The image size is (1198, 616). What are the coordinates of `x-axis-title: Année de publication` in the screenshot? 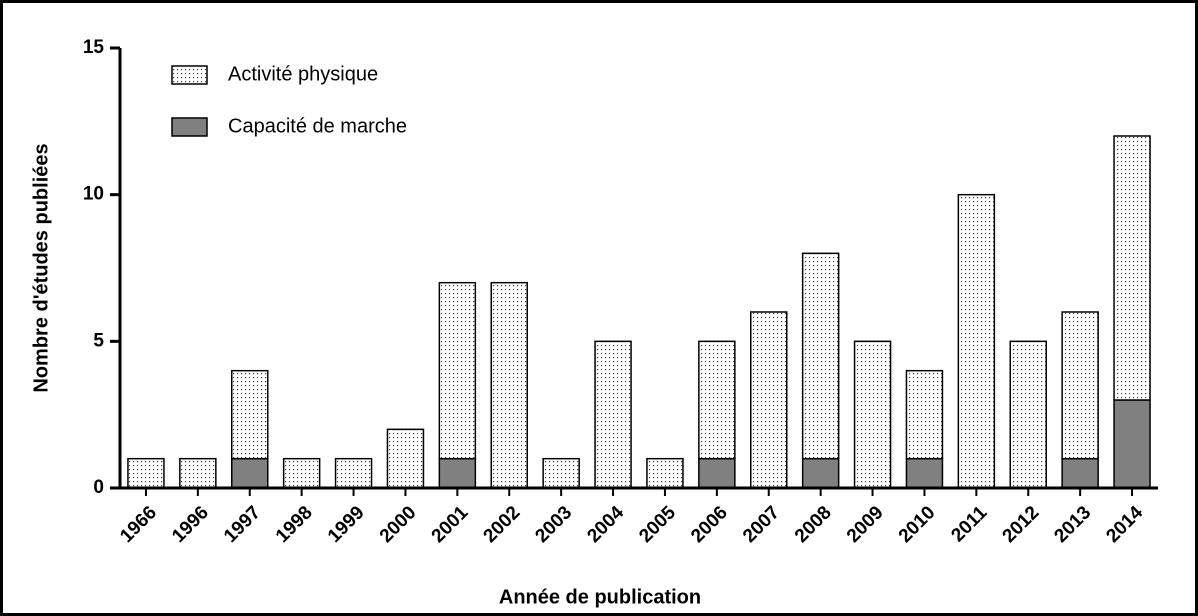 It's located at (600, 597).